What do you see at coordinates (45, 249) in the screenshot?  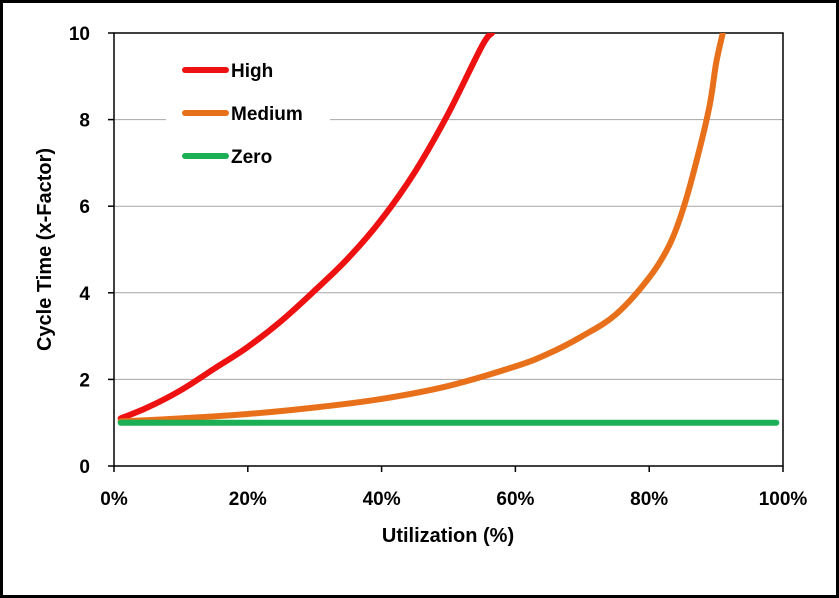 I see `y-axis-title: Cycle Time (x-Factor)` at bounding box center [45, 249].